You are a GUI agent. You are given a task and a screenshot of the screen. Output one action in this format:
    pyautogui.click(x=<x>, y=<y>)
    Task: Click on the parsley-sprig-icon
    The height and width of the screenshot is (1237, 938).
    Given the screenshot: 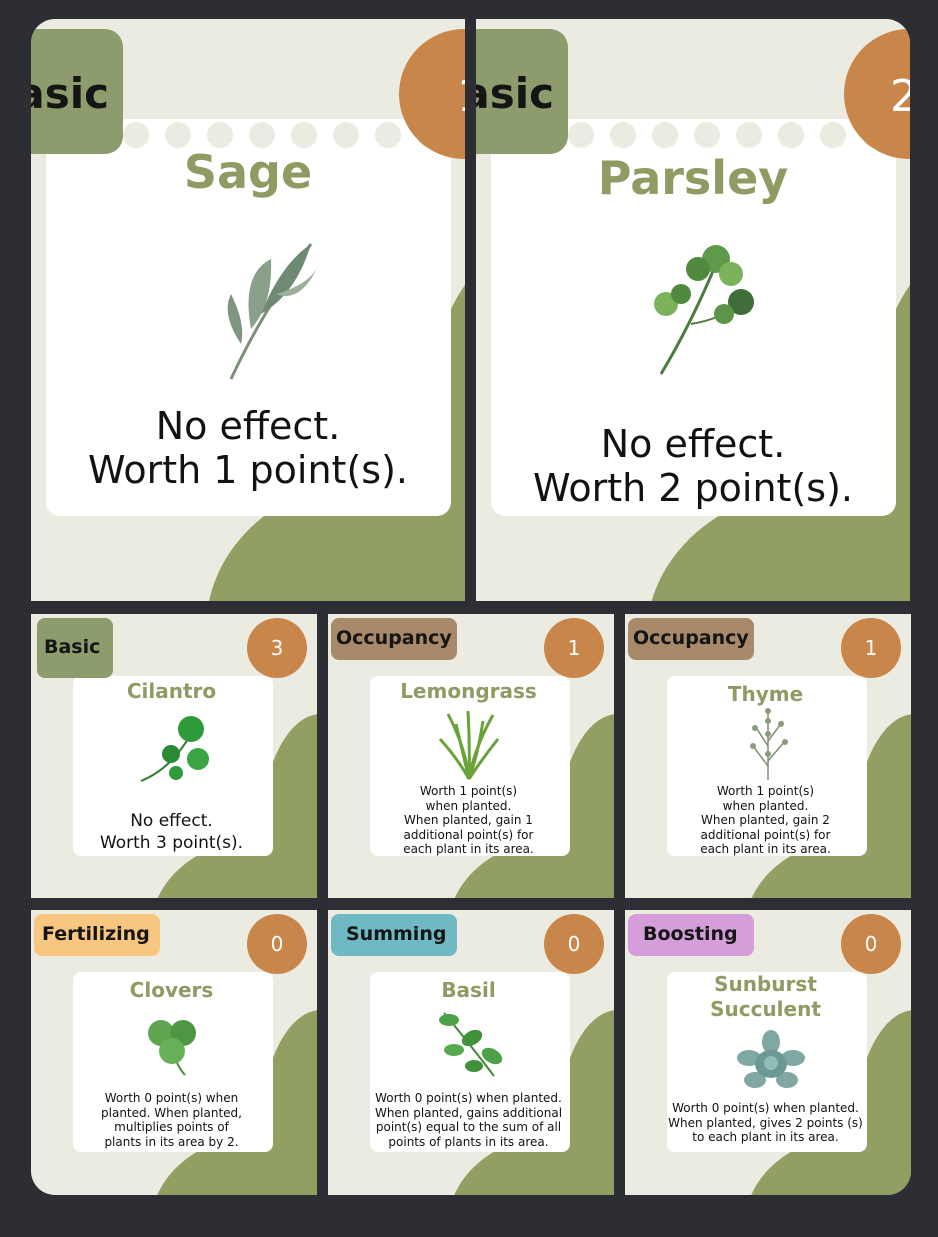 What is the action you would take?
    pyautogui.click(x=696, y=306)
    